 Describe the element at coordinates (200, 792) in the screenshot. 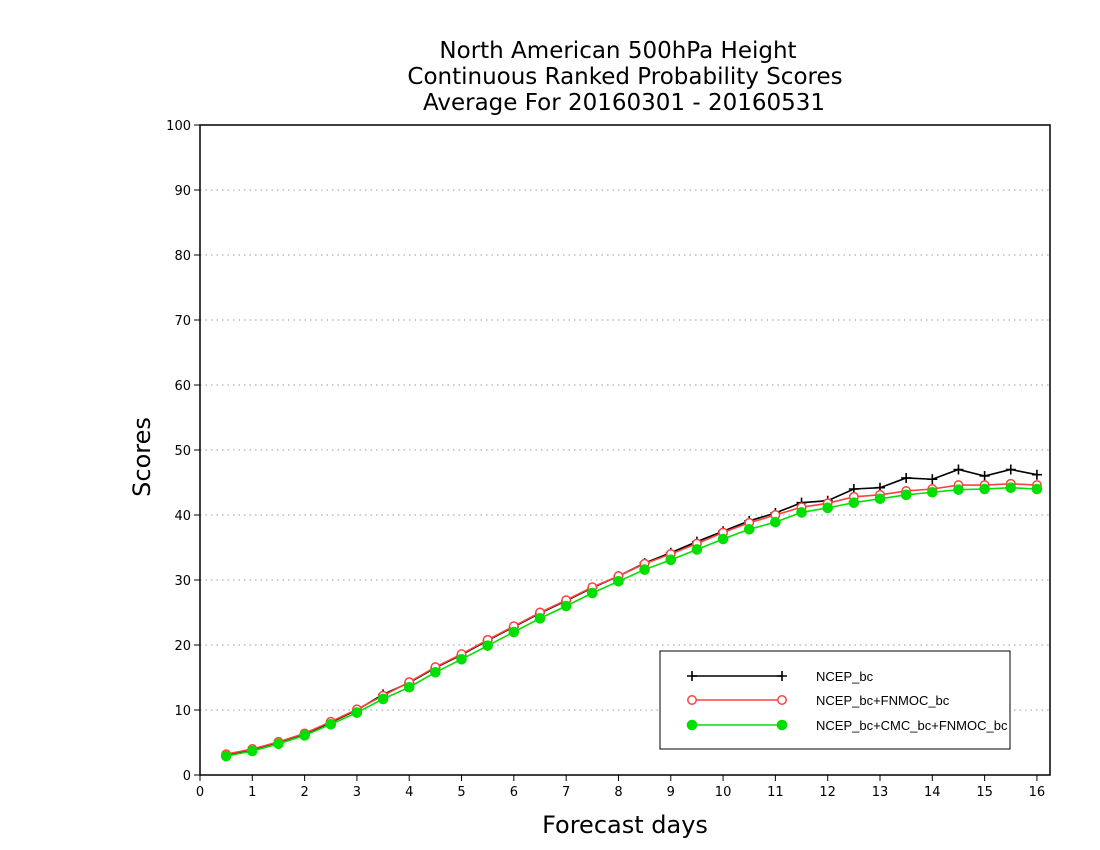

I see `x-tick-label: 0` at that location.